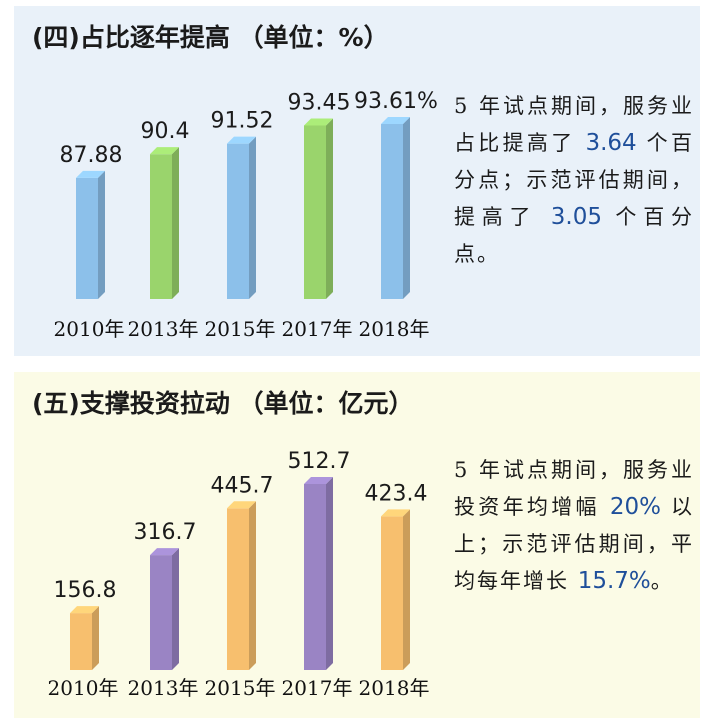  I want to click on data-label: 512.7, so click(319, 461).